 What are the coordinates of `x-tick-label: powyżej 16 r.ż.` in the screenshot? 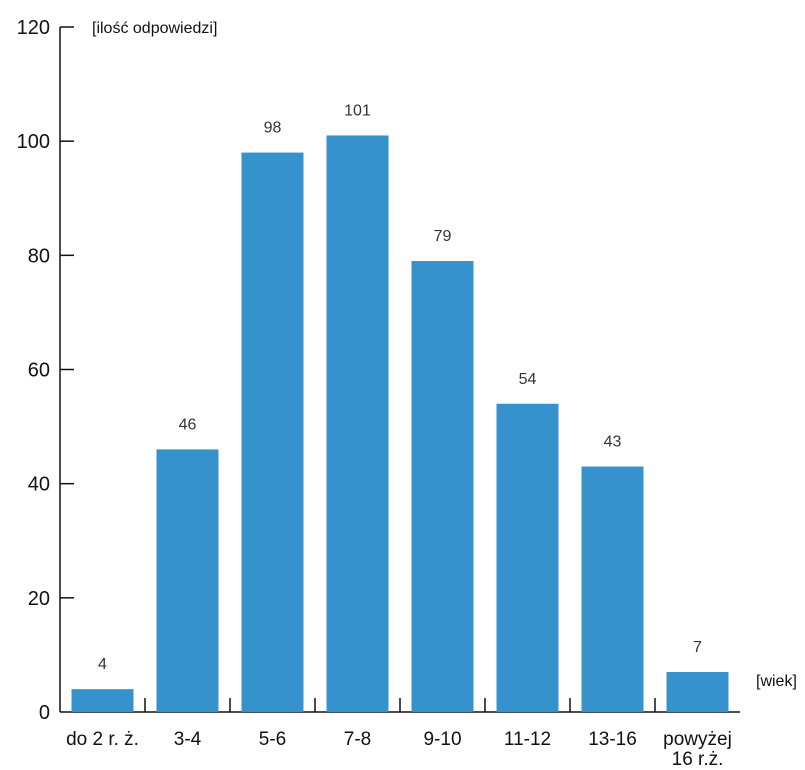 It's located at (697, 749).